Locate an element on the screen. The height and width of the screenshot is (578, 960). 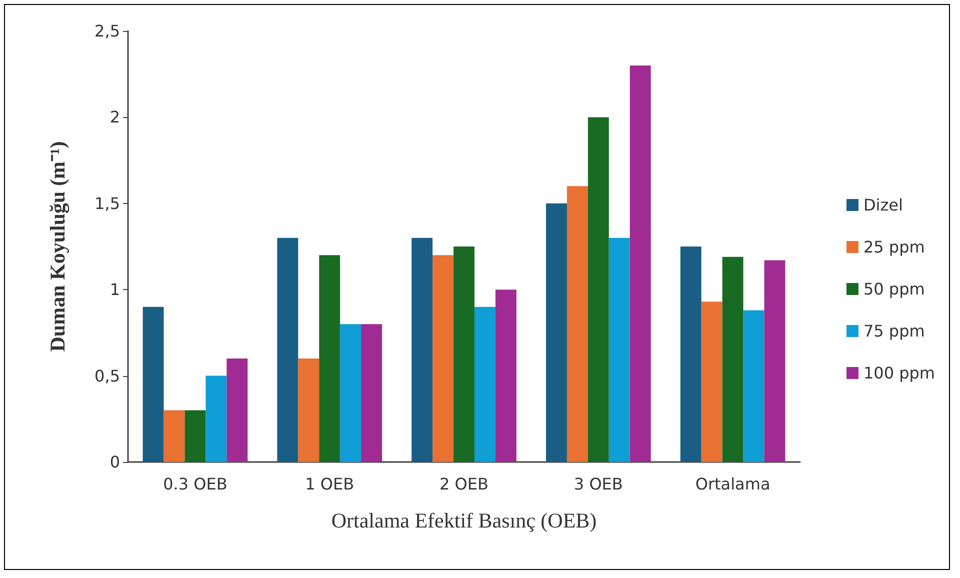
legend-label: 75 ppm is located at coordinates (894, 331).